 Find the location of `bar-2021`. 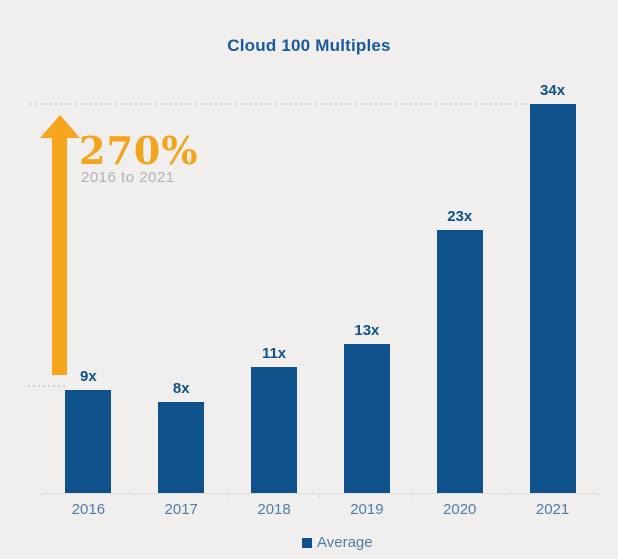

bar-2021 is located at coordinates (552, 298).